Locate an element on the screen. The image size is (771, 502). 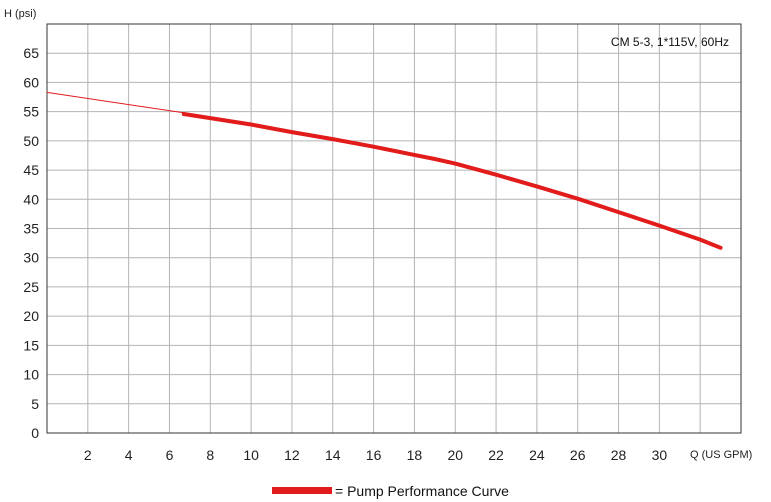
x-tick-label-16: 16 is located at coordinates (374, 455).